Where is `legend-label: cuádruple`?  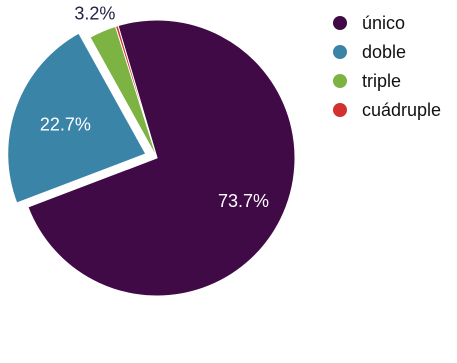 legend-label: cuádruple is located at coordinates (401, 110).